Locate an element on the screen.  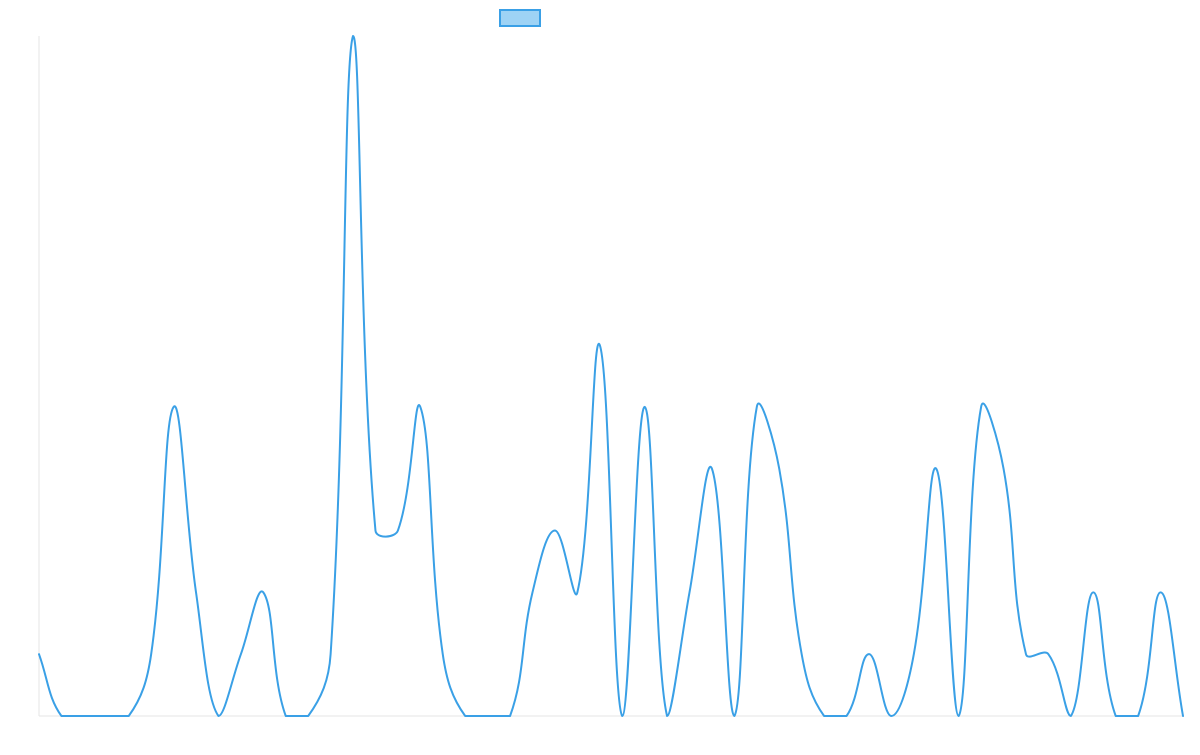
legend is located at coordinates (520, 18).